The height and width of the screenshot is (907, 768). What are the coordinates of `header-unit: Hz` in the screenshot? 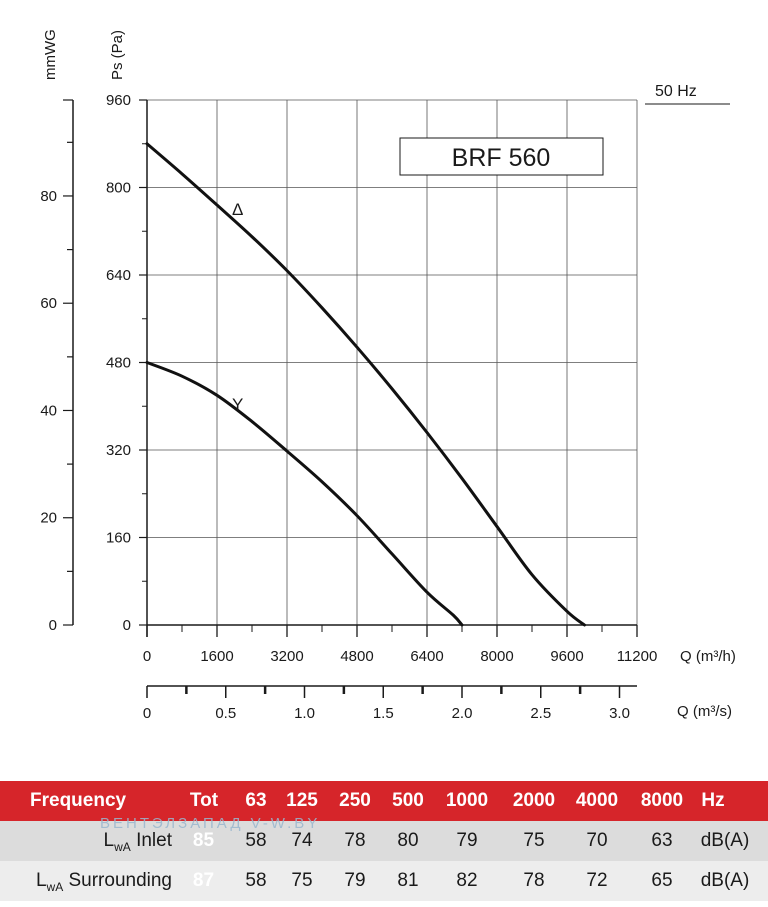 It's located at (713, 800).